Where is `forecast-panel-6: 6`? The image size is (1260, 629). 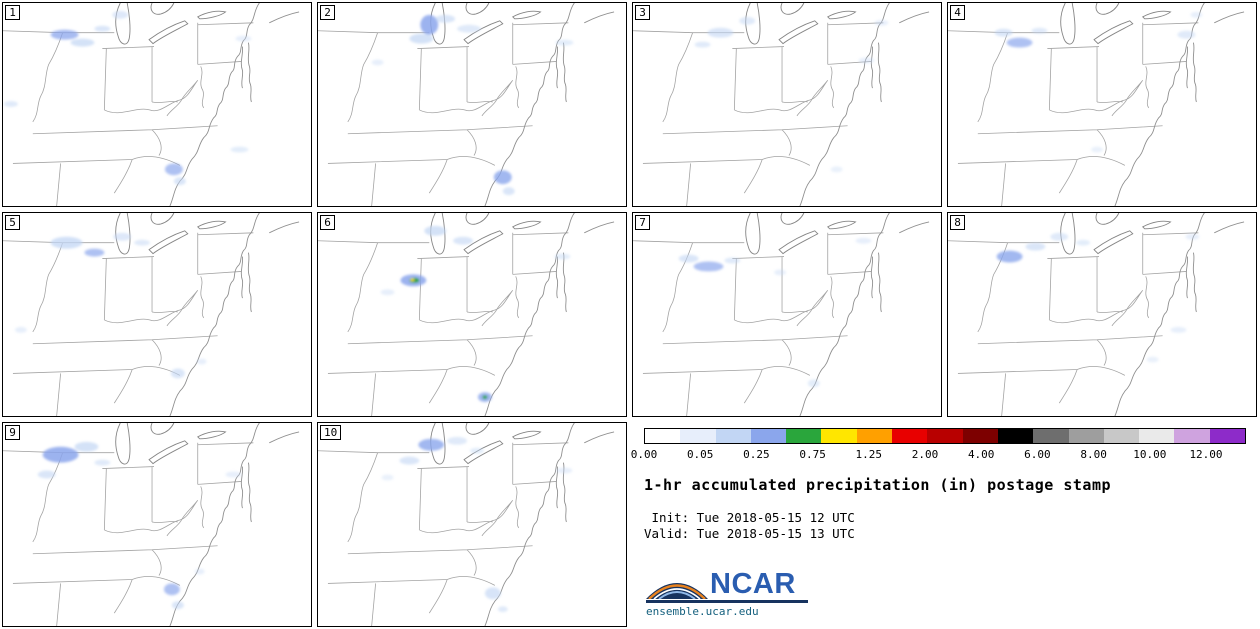 forecast-panel-6: 6 is located at coordinates (472, 314).